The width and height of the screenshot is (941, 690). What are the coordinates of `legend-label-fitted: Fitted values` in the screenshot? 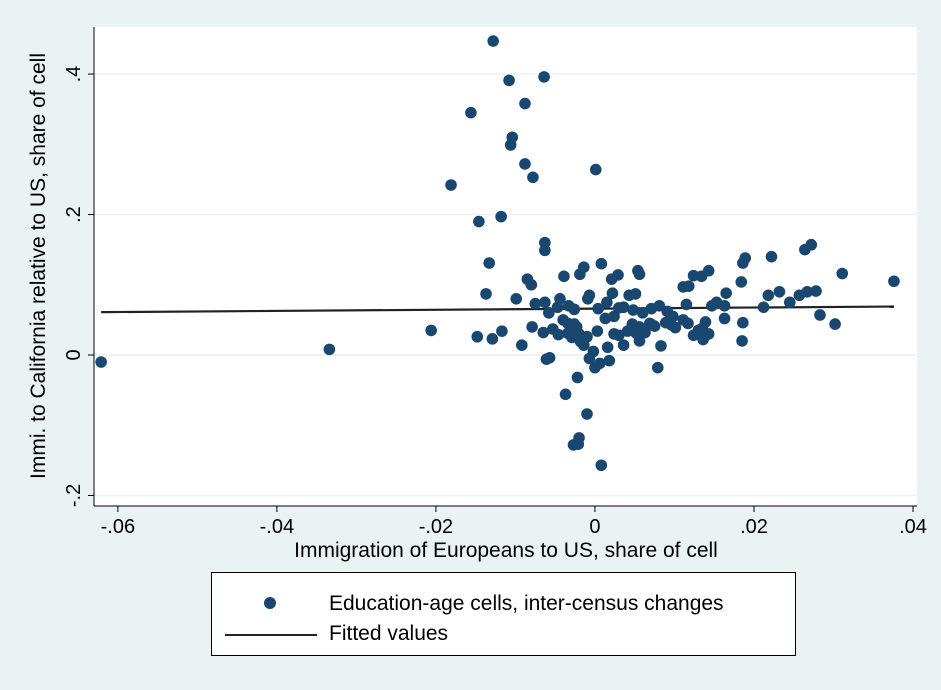 It's located at (389, 633).